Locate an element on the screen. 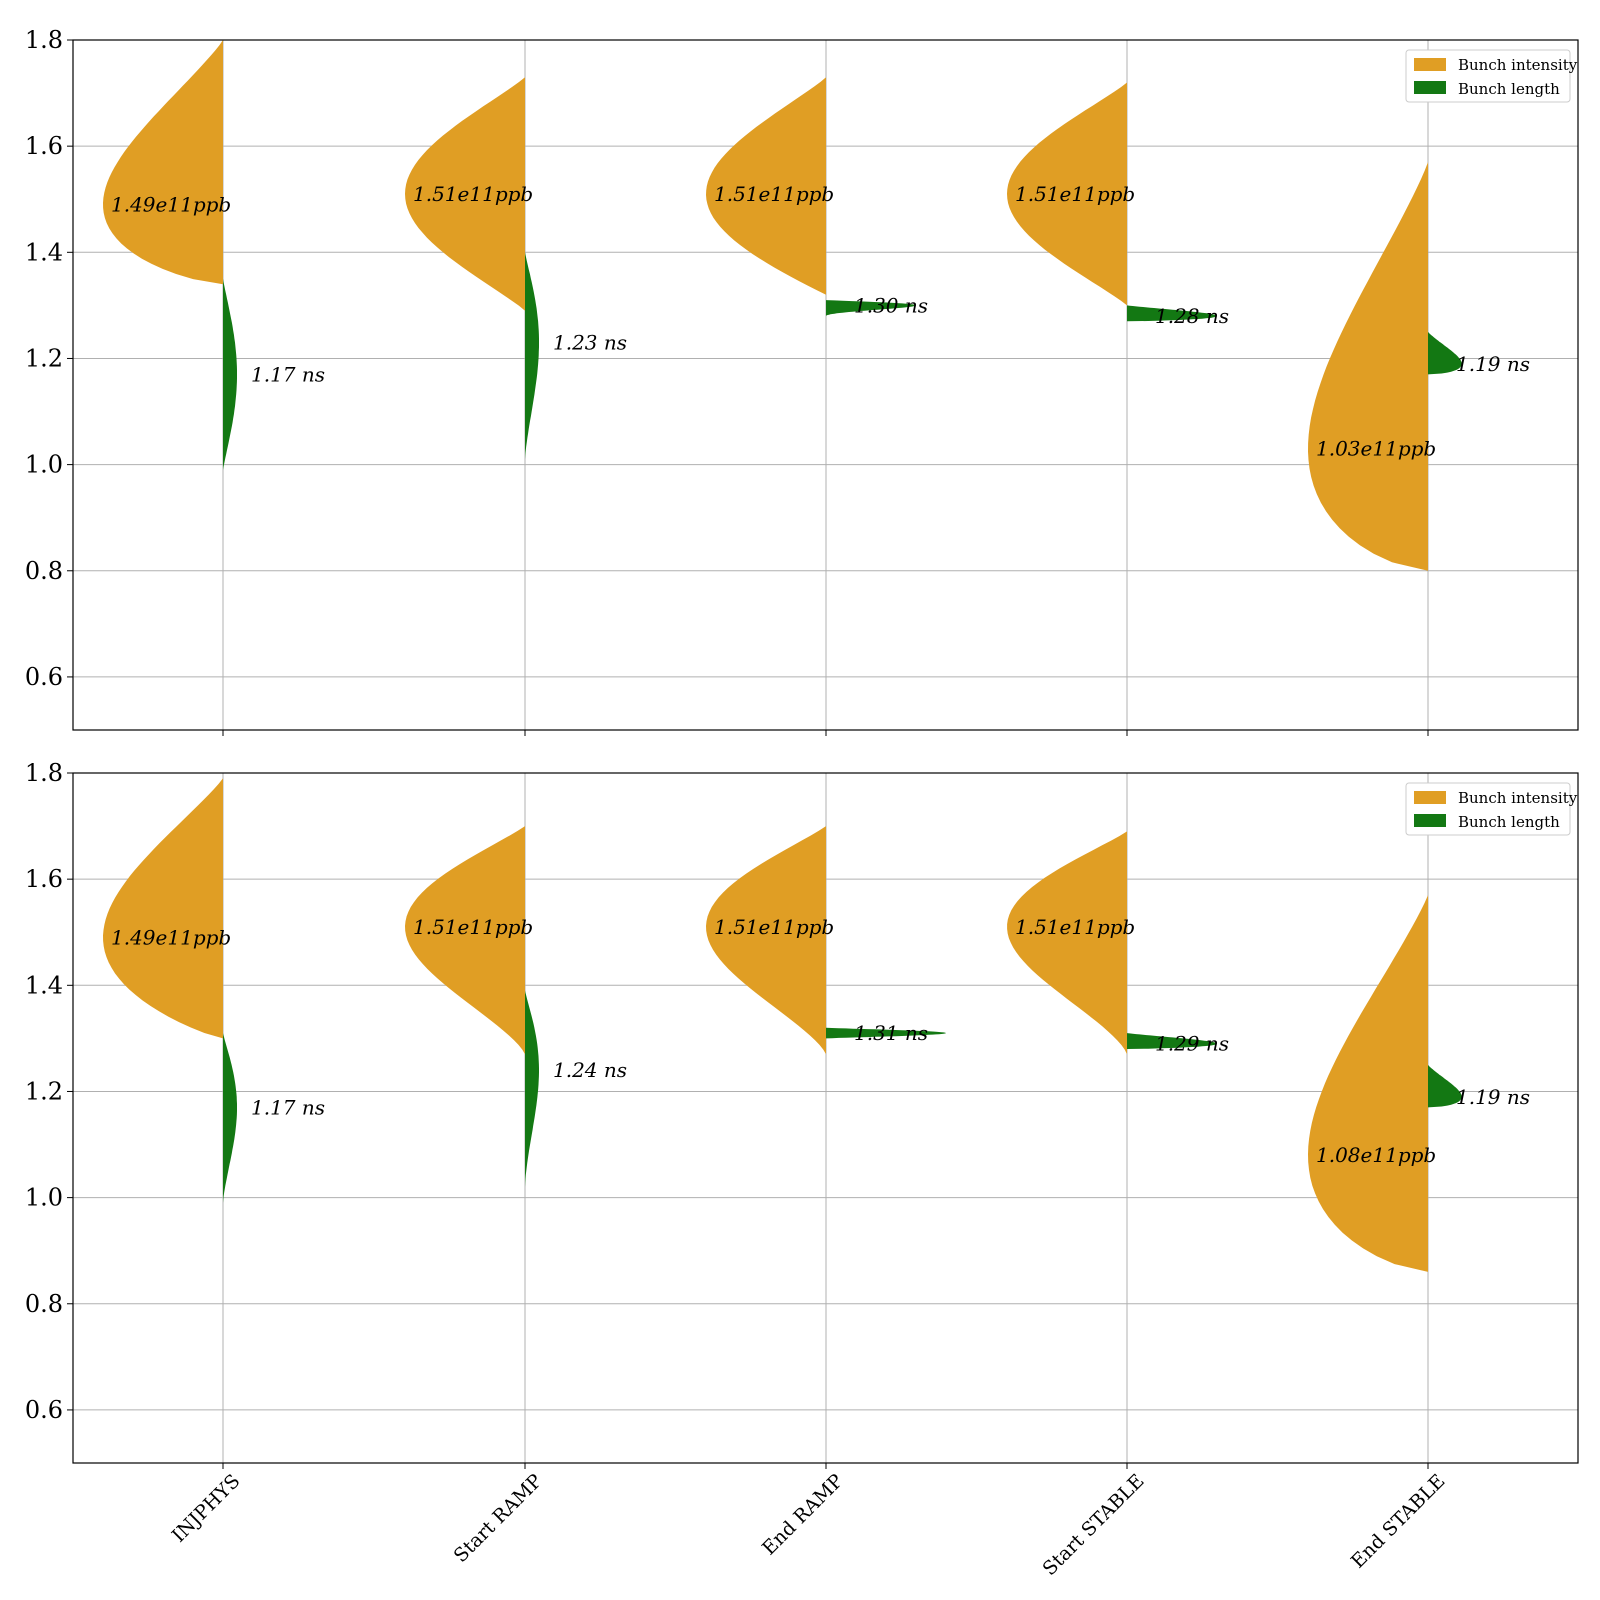 This screenshot has height=1600, width=1600. x-category-label: INJPHYS is located at coordinates (206, 1508).